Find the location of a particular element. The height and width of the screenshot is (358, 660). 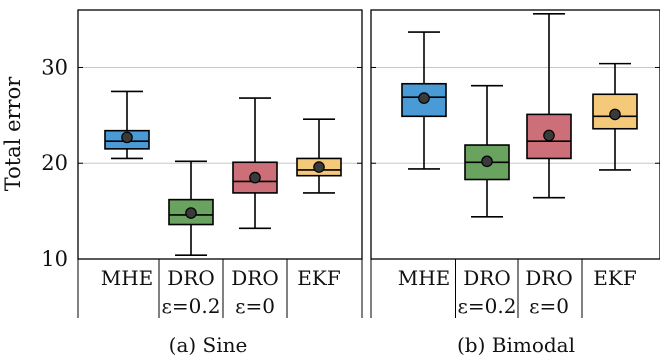

y-tick-label: 20 is located at coordinates (54, 163).